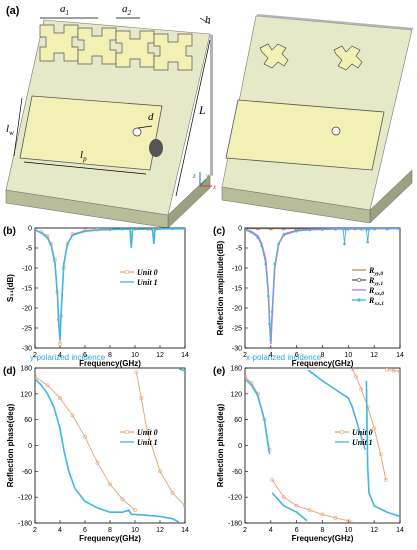  What do you see at coordinates (27, 329) in the screenshot?
I see `y-tick-label: -25` at bounding box center [27, 329].